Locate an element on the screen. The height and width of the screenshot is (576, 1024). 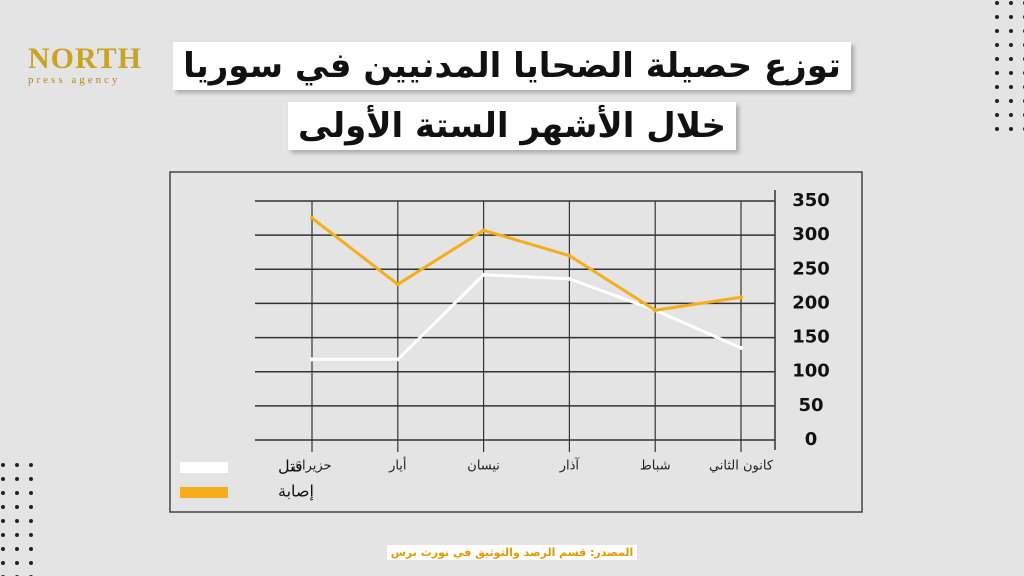
y-tick-label: 200 is located at coordinates (811, 302).